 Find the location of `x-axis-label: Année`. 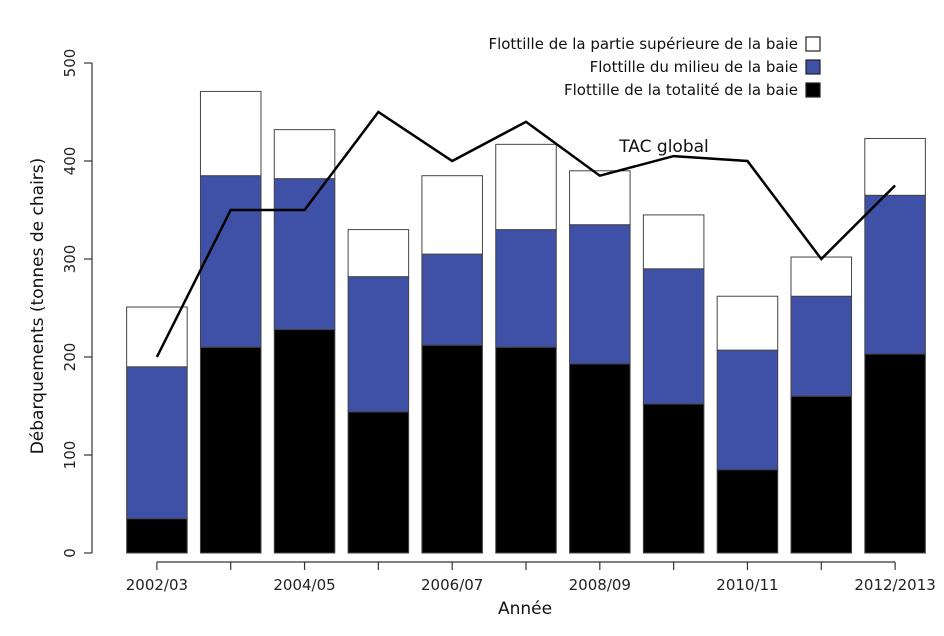

x-axis-label: Année is located at coordinates (525, 609).